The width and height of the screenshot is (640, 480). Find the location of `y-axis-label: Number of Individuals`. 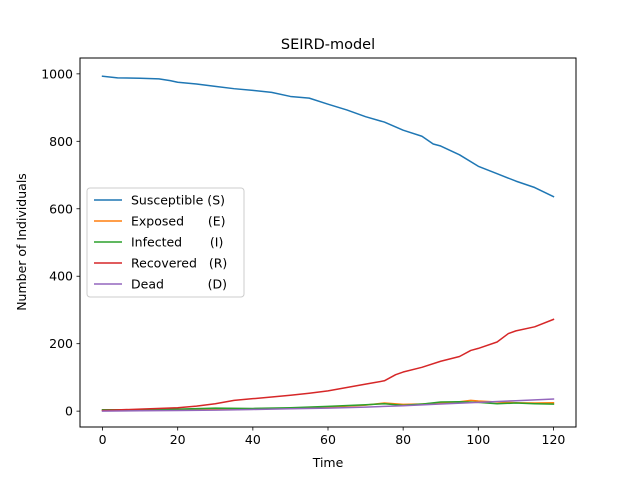

y-axis-label: Number of Individuals is located at coordinates (21, 242).